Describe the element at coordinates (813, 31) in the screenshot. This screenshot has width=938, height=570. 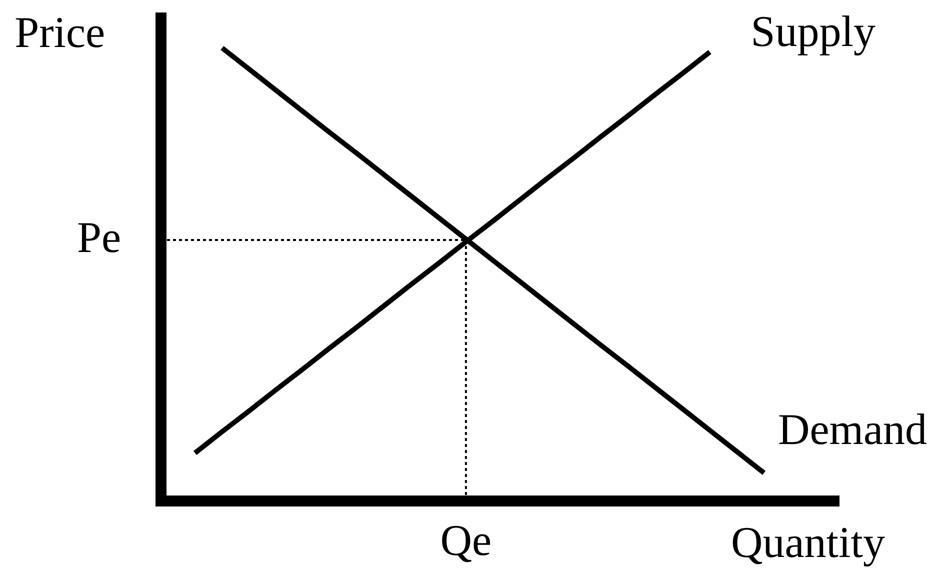
I see `series-label: Supply` at that location.